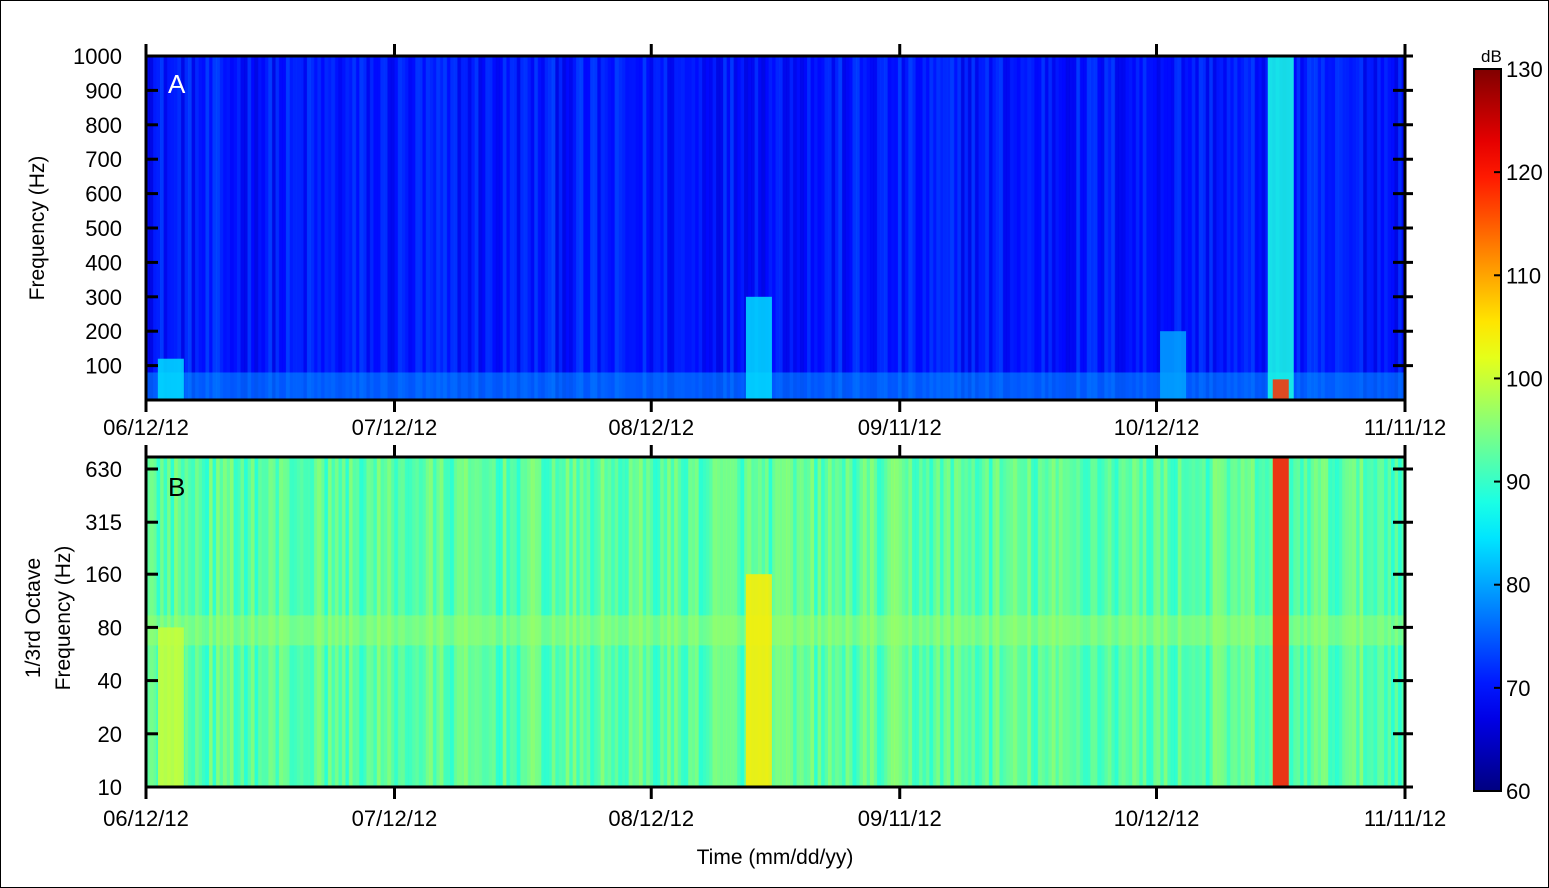 The height and width of the screenshot is (888, 1549). Describe the element at coordinates (110, 681) in the screenshot. I see `ticksB-y-tick-label-2: 40` at that location.